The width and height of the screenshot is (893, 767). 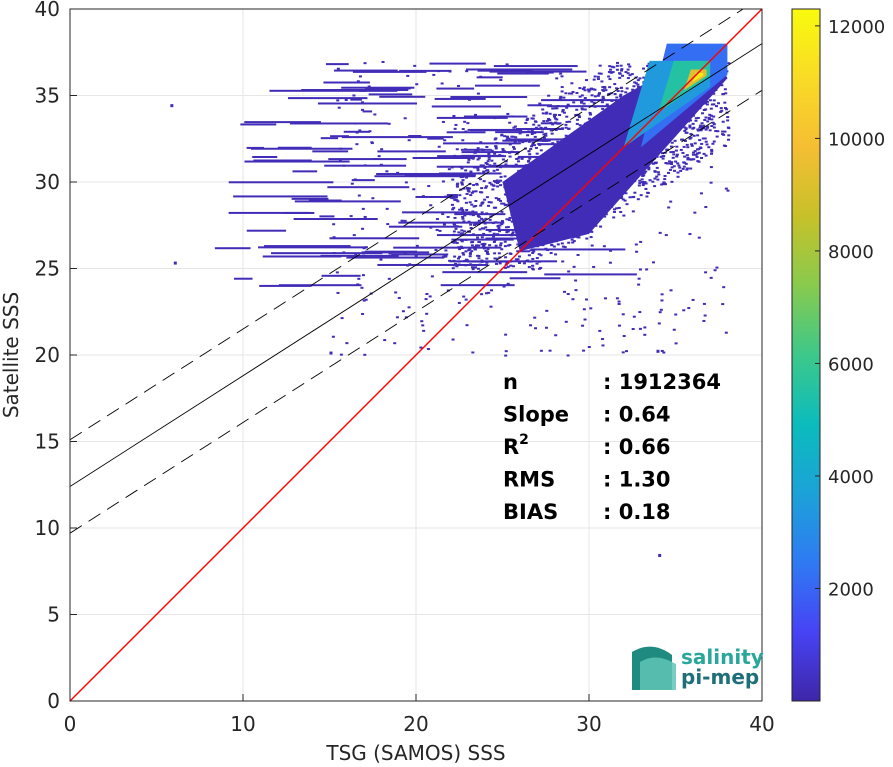 I want to click on colorbar-ticks: 2000 4000 6000 8000 10000 12000, so click(x=850, y=308).